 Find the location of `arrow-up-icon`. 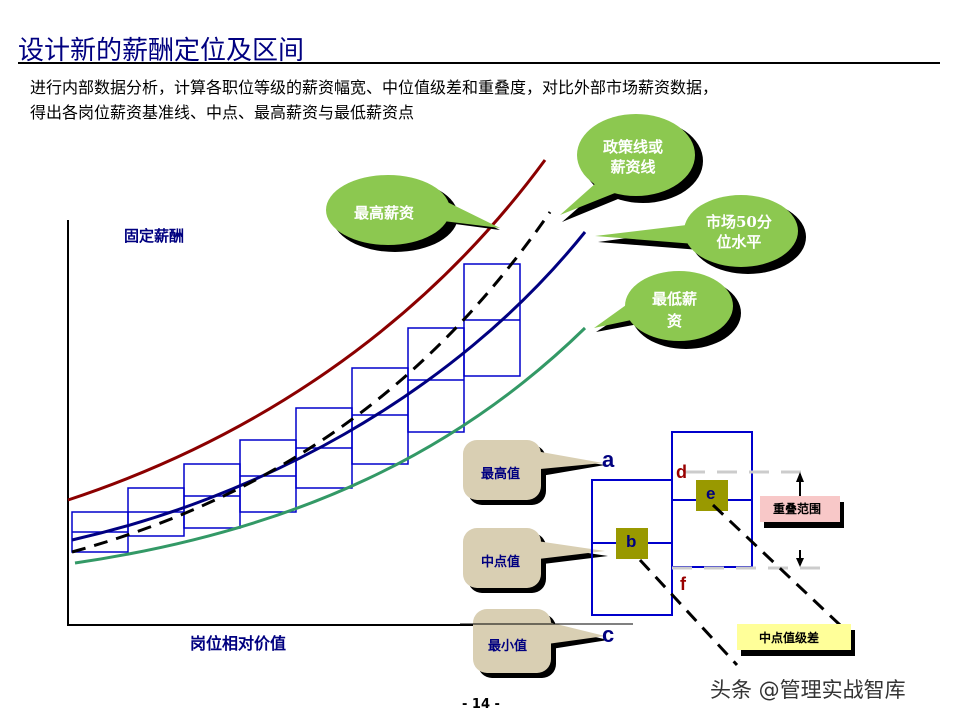

arrow-up-icon is located at coordinates (800, 477).